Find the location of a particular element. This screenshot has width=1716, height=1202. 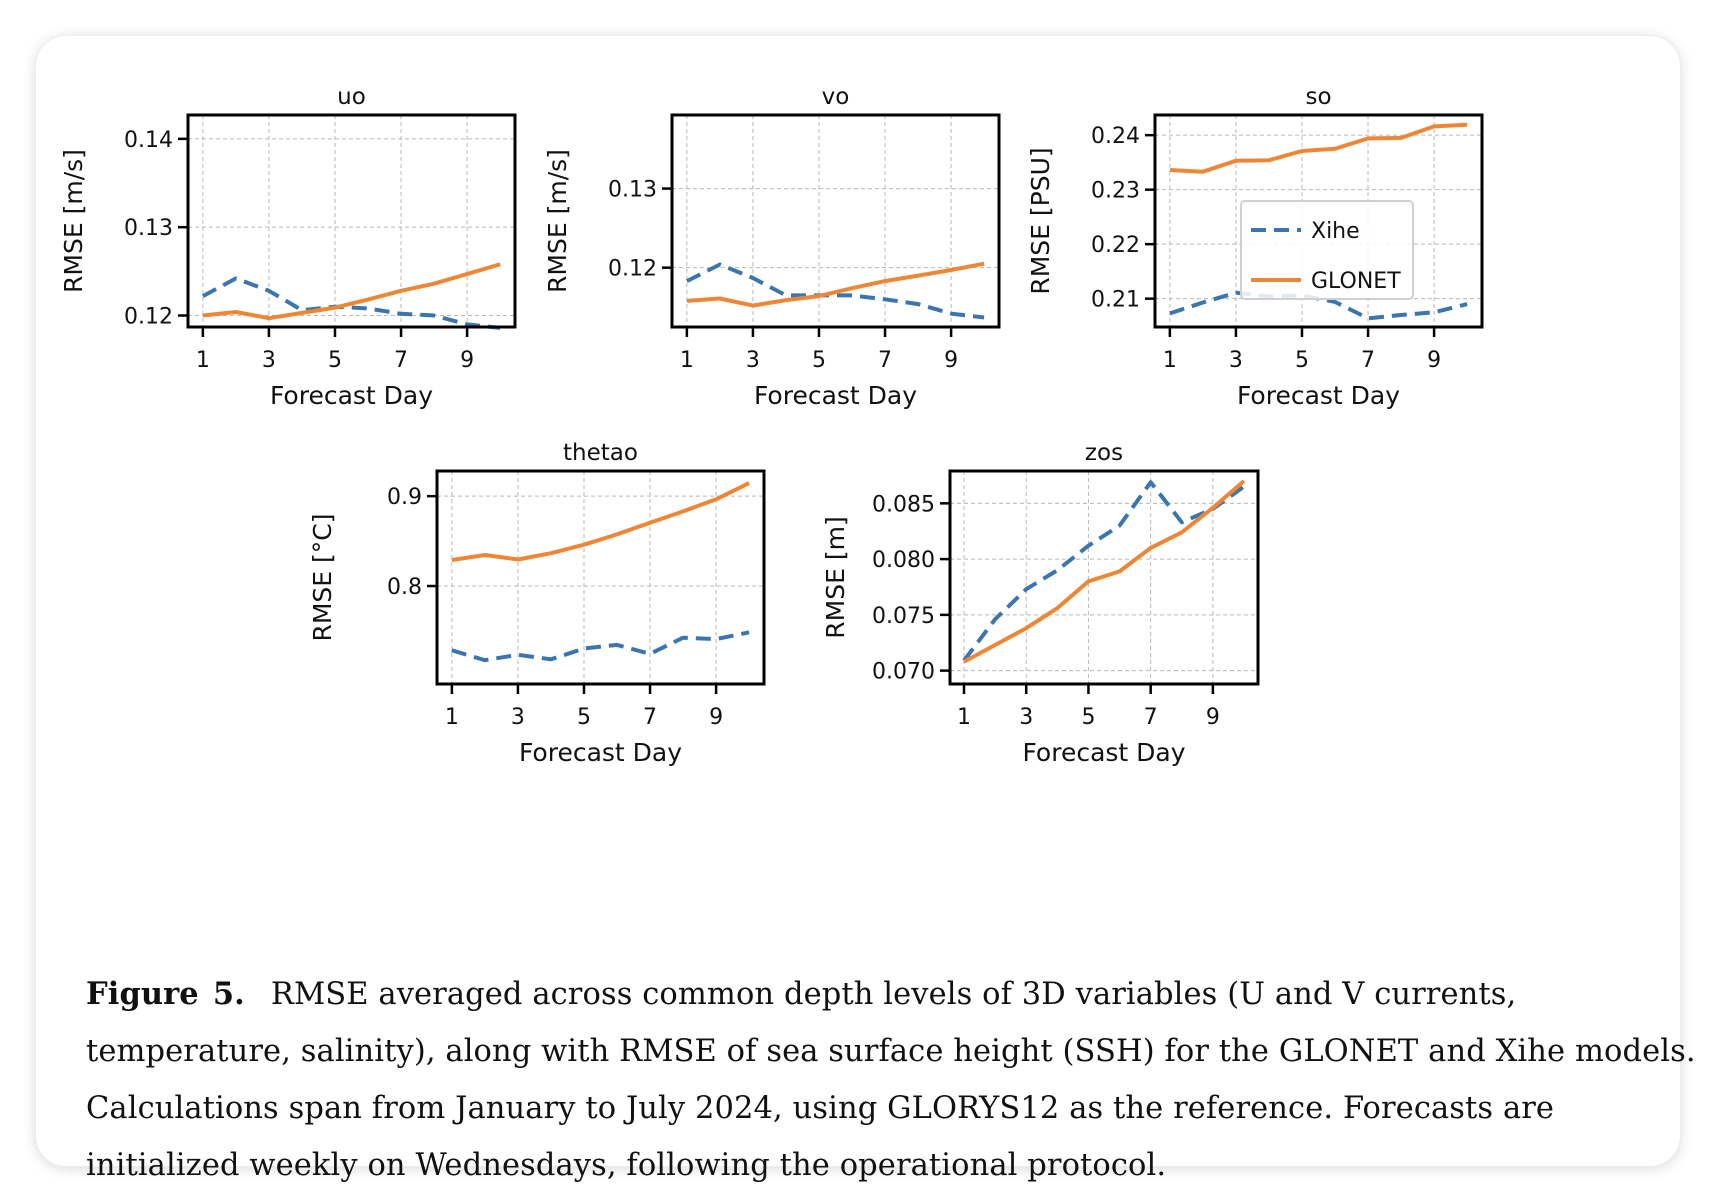

legend-label-xihe: Xihe is located at coordinates (1335, 231).